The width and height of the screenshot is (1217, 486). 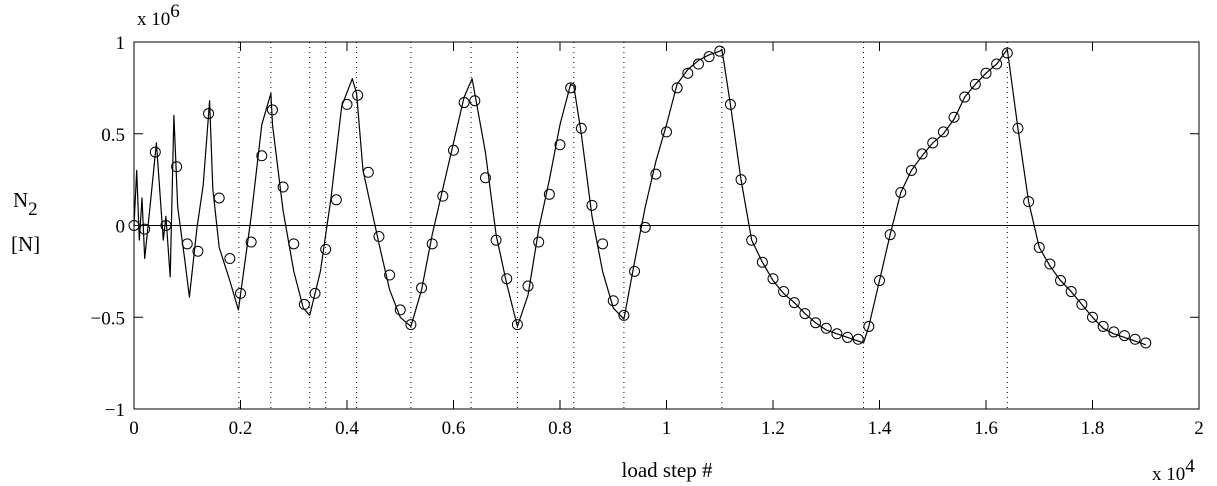 I want to click on x-tick-label: 1.6, so click(x=986, y=428).